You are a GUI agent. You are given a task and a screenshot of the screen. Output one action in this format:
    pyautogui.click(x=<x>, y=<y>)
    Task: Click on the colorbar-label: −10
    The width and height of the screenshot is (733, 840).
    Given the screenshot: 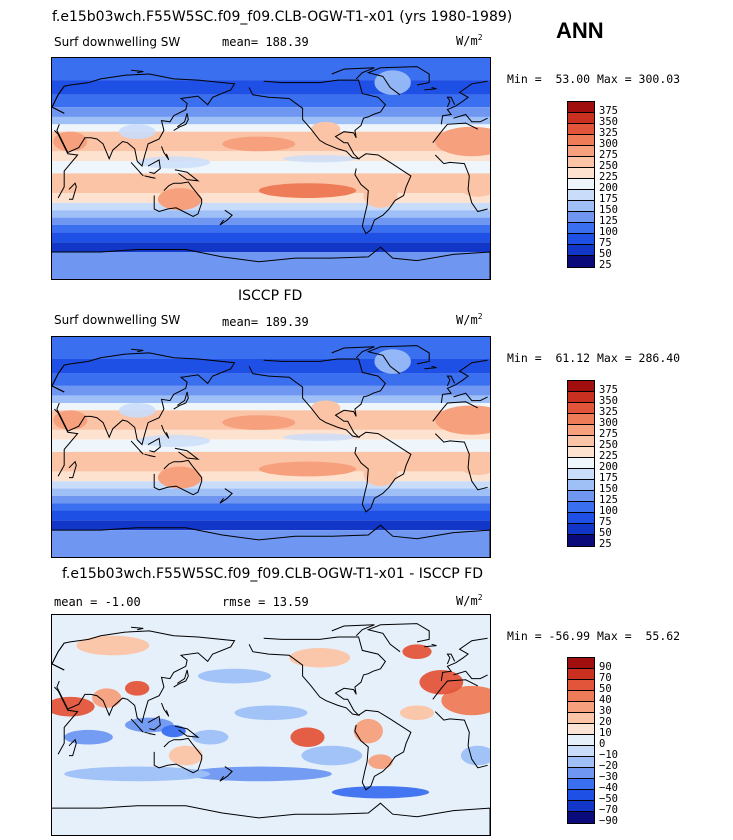 What is the action you would take?
    pyautogui.click(x=608, y=755)
    